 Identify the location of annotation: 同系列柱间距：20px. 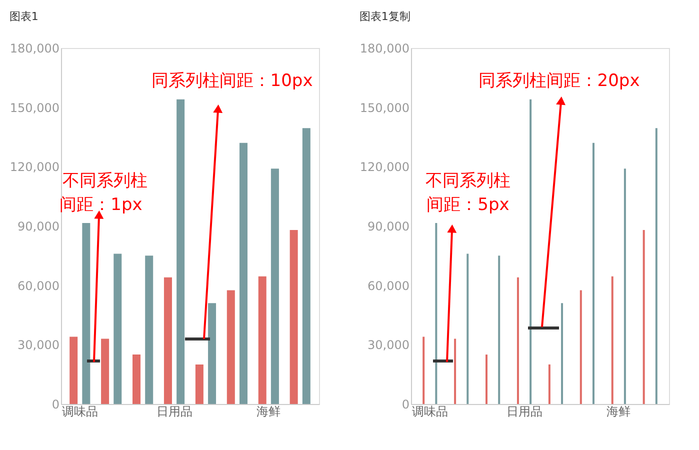
(559, 81).